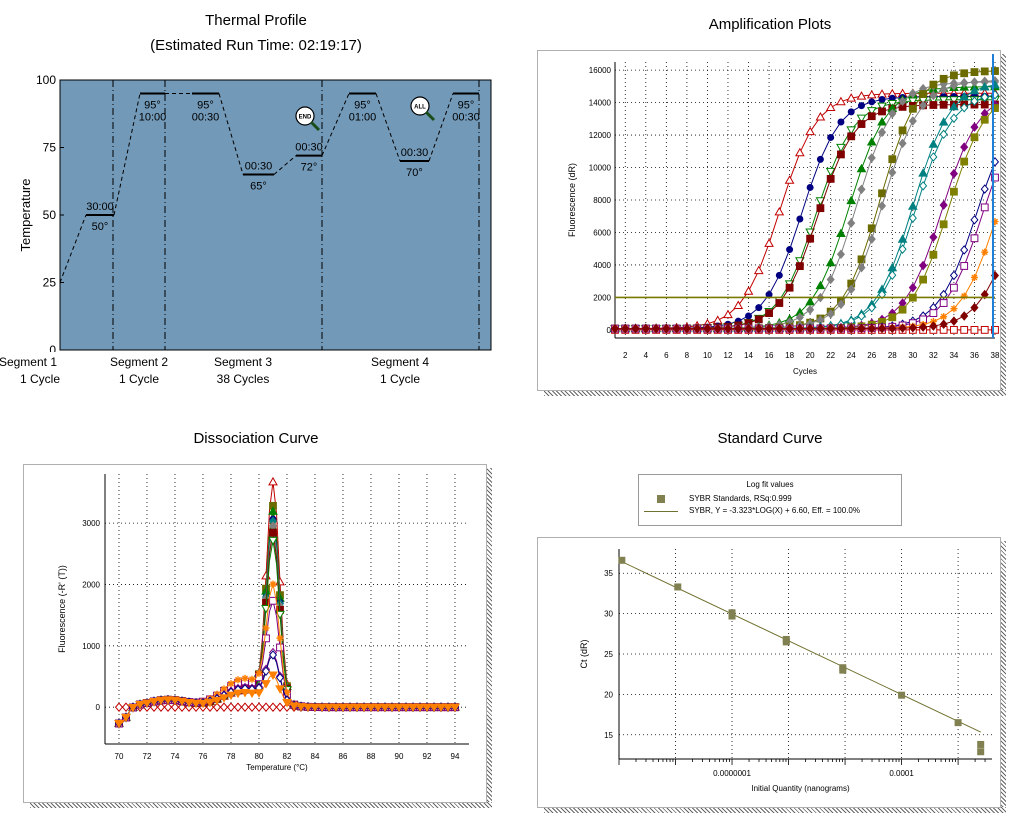  What do you see at coordinates (388, 127) in the screenshot?
I see `thermal-ramp` at bounding box center [388, 127].